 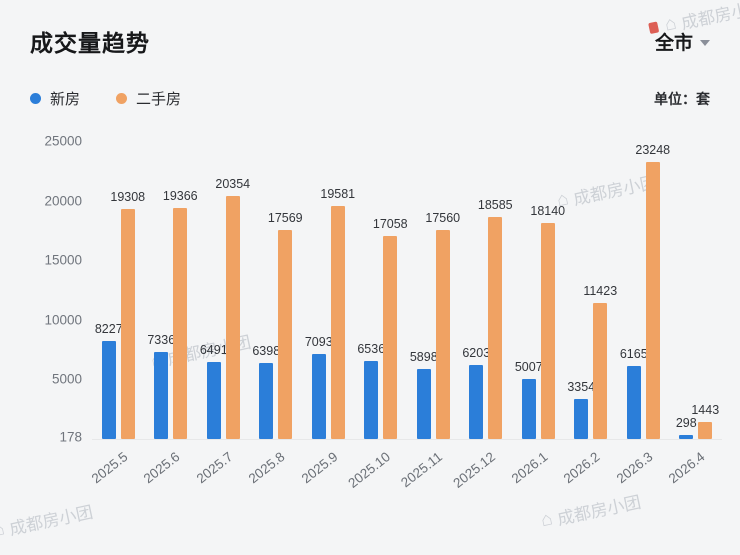 I want to click on x-tick-label: 2026.3, so click(x=634, y=468).